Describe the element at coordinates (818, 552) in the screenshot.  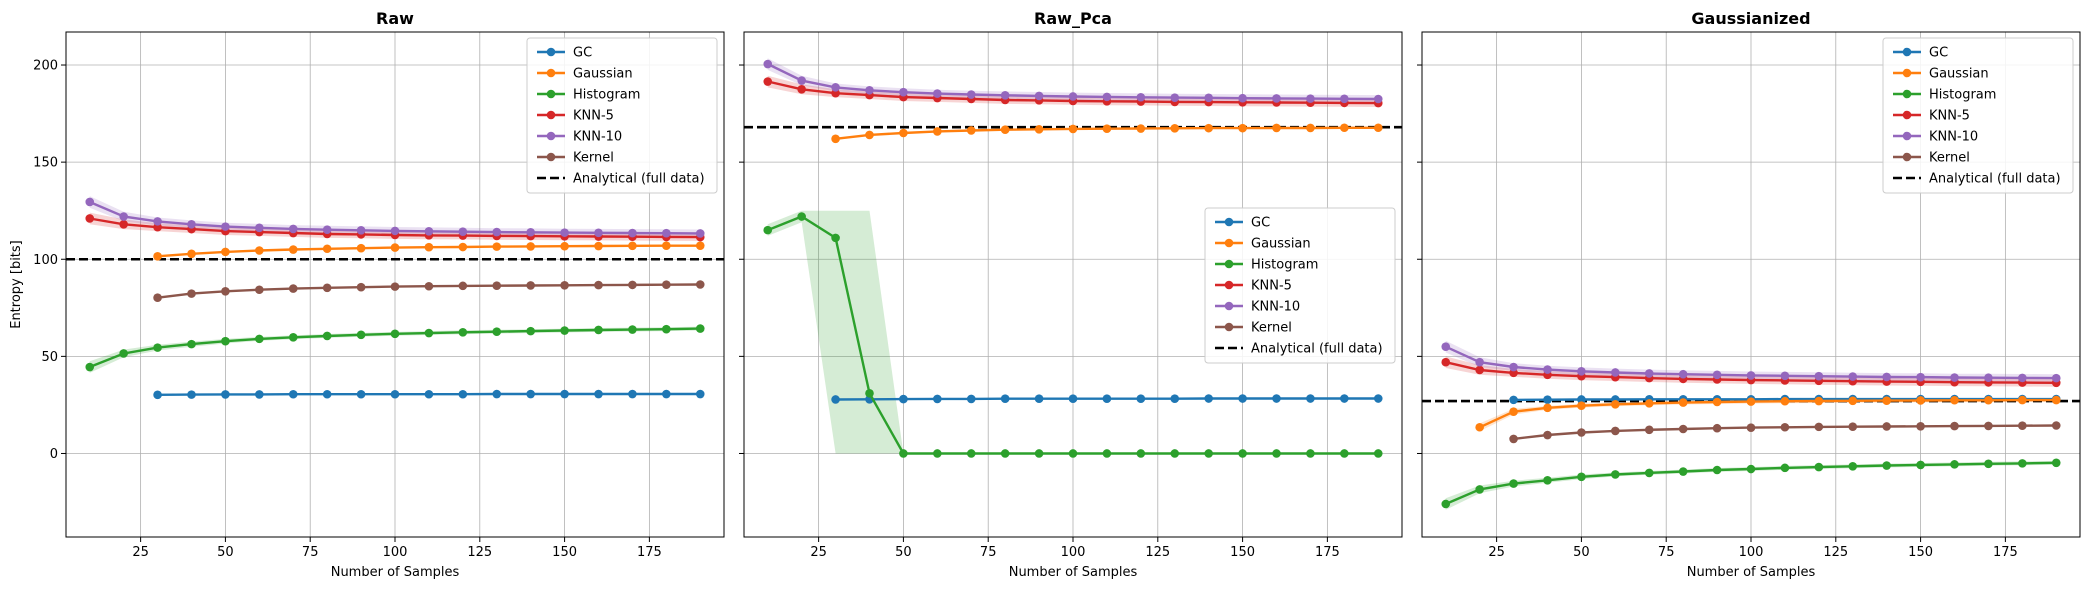
I see `x-tick-label: 25` at that location.